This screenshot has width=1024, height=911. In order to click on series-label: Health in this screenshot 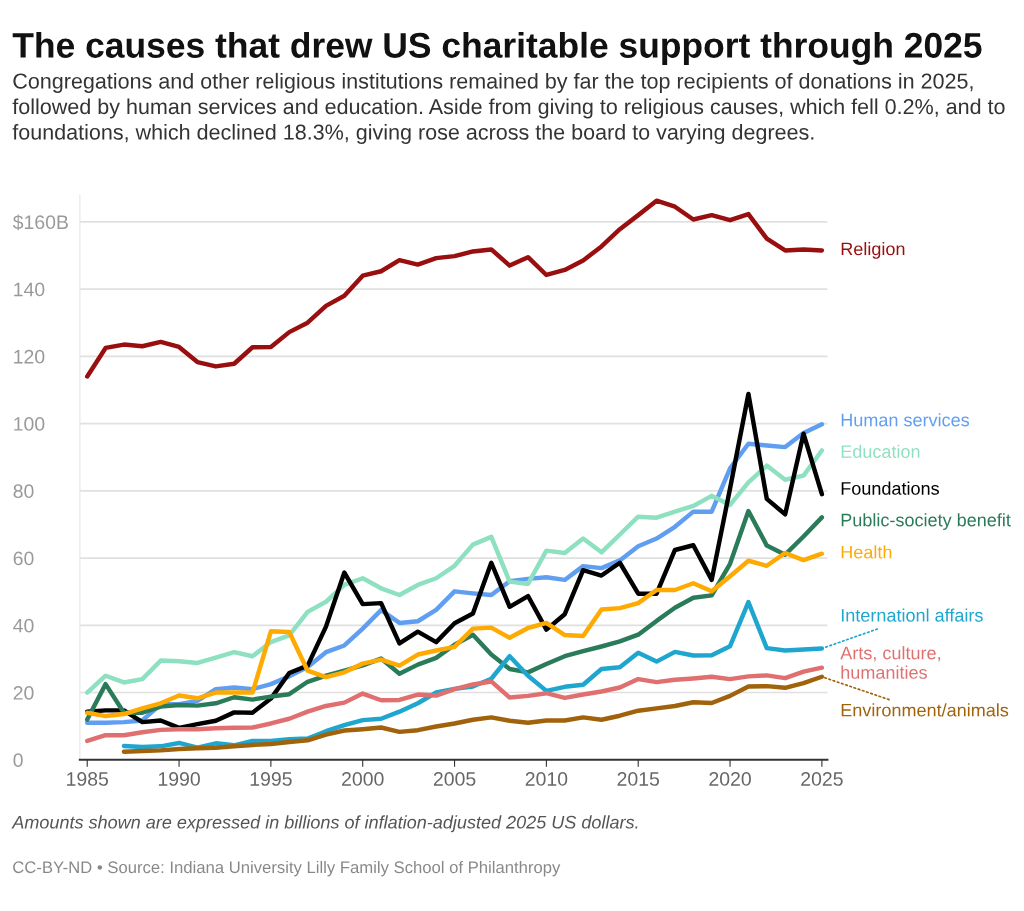, I will do `click(866, 552)`.